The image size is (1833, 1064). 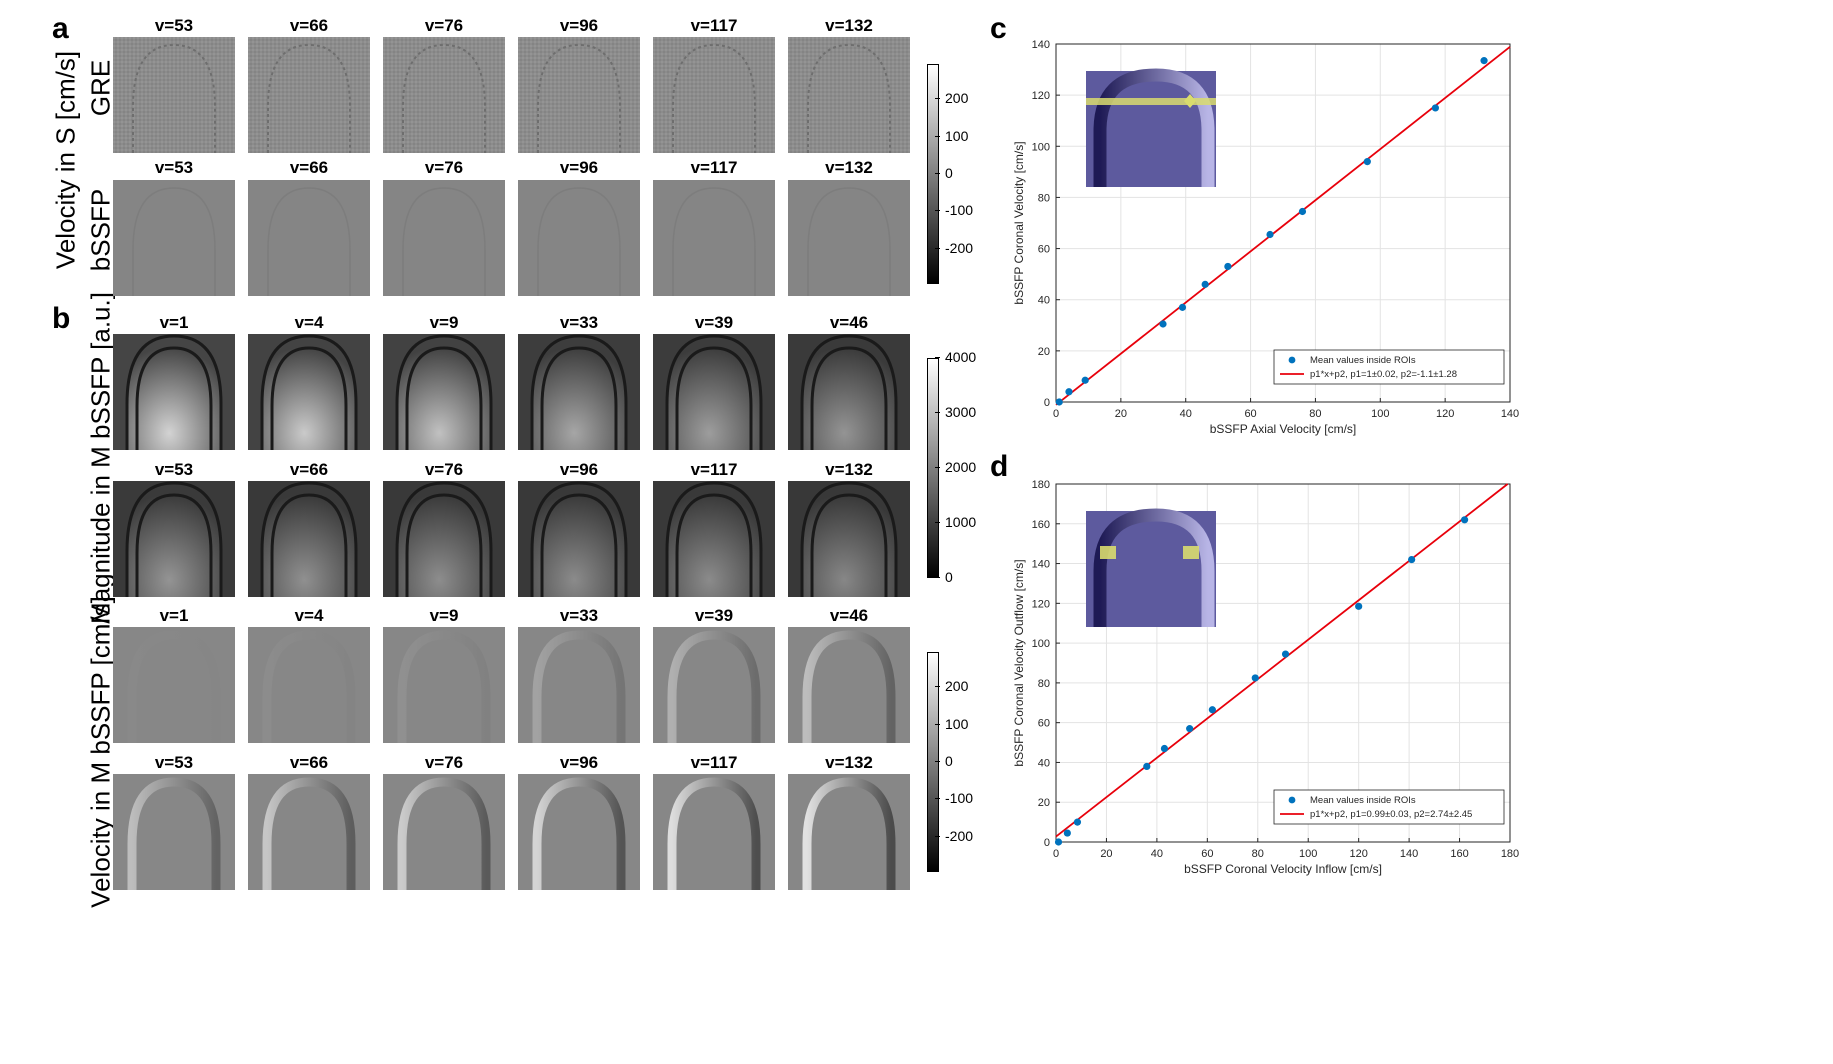 I want to click on row-label-magnitude-m: Magnitude in M bSSFP [a.u.], so click(x=100, y=458).